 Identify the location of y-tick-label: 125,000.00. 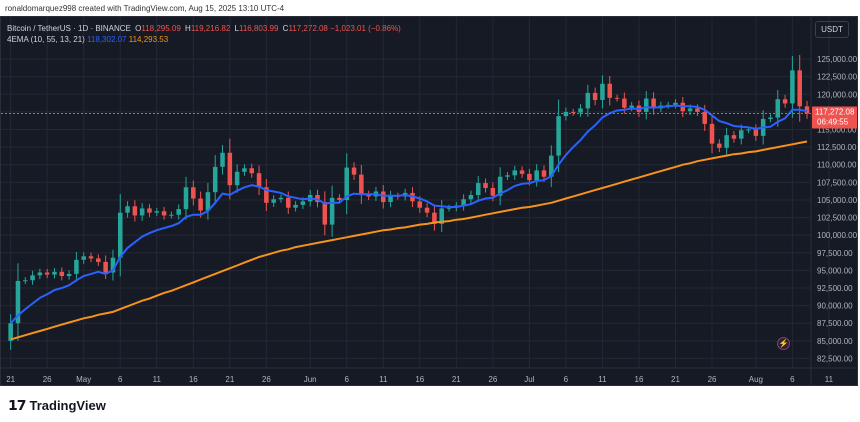
(837, 59).